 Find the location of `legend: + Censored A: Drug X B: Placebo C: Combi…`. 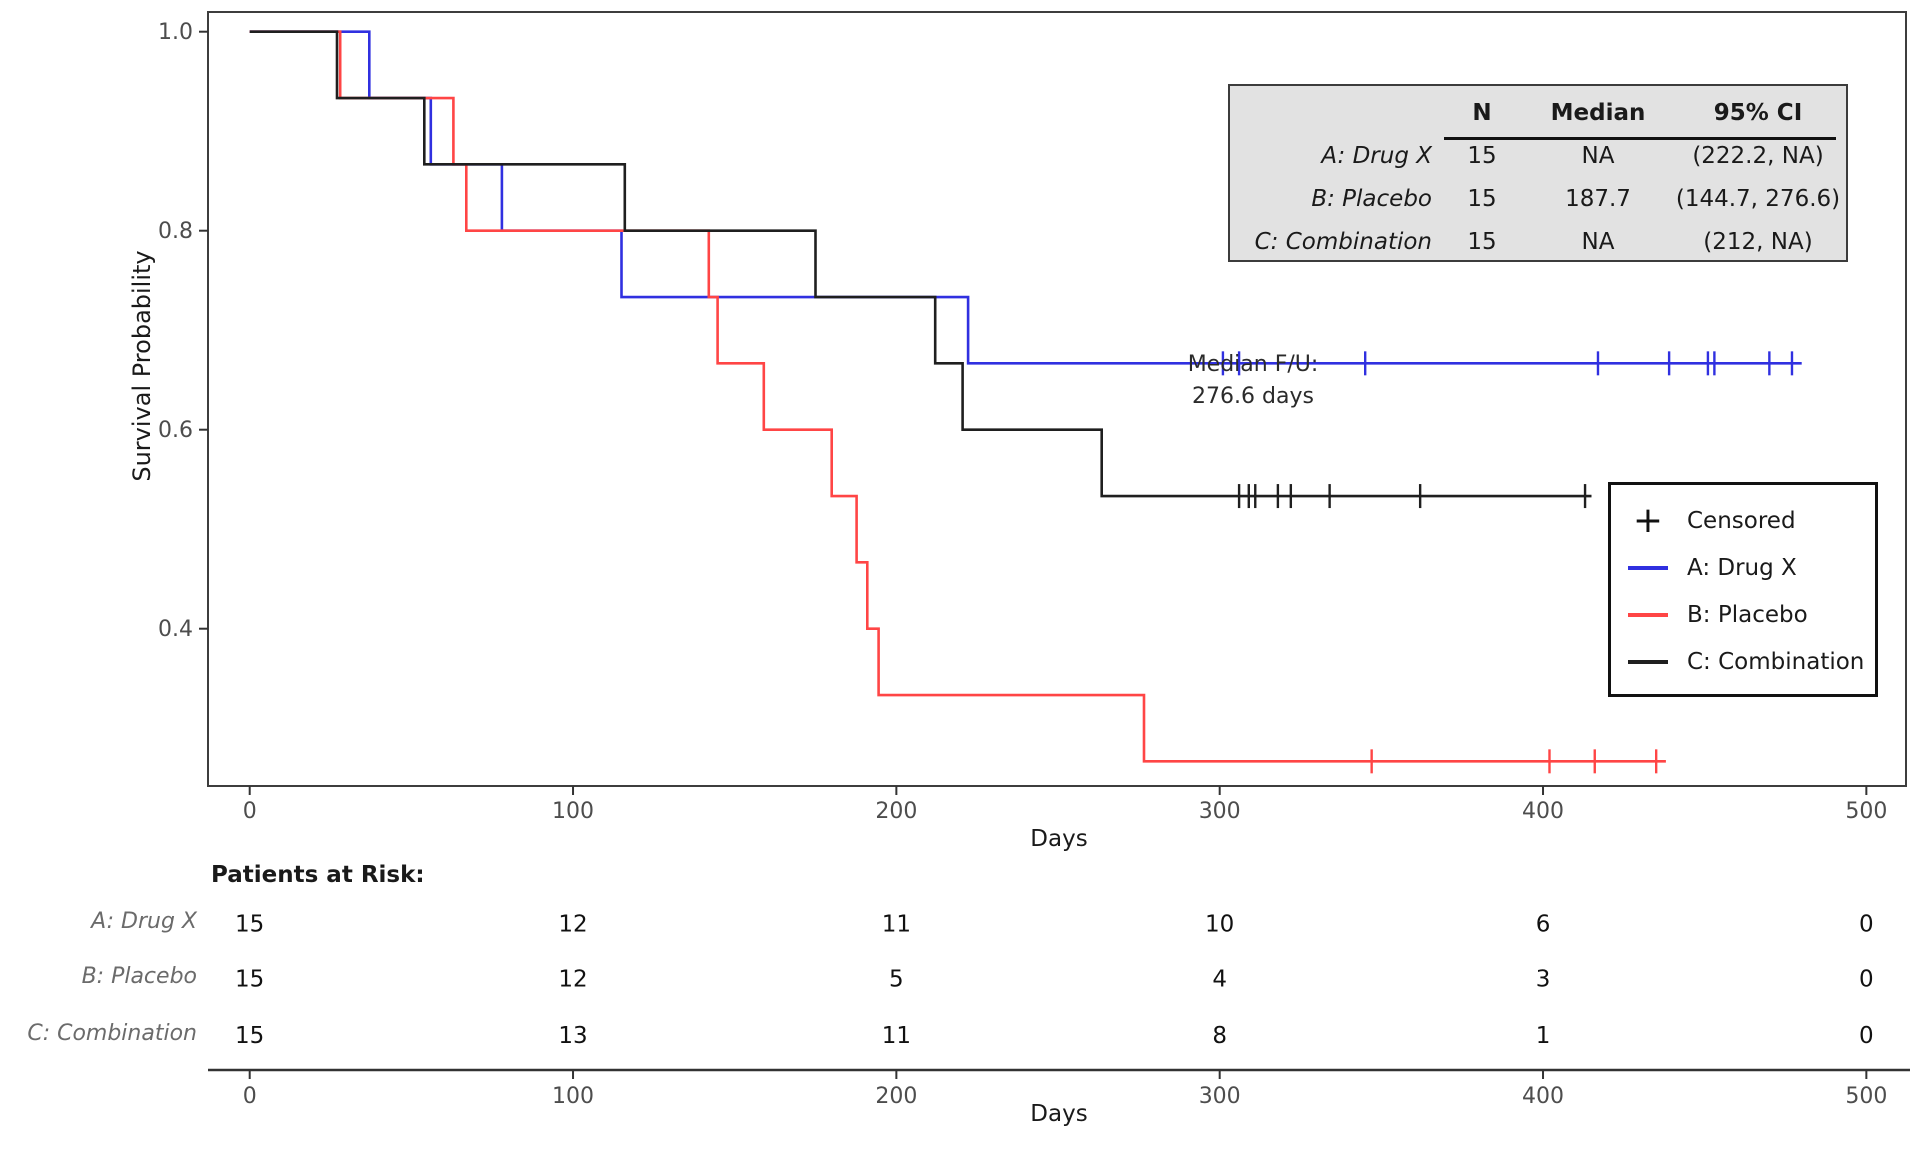

legend: + Censored A: Drug X B: Placebo C: Combi… is located at coordinates (1743, 589).